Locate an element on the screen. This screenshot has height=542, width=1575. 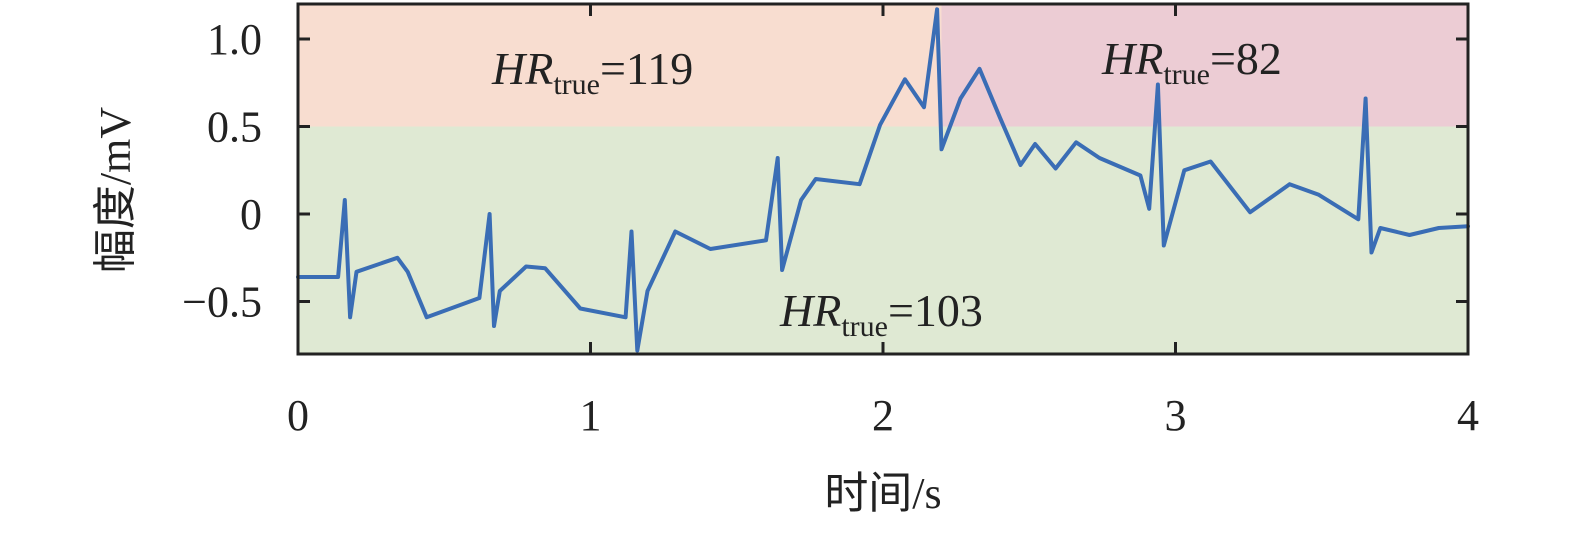
x-tick-label: 4 is located at coordinates (1468, 415).